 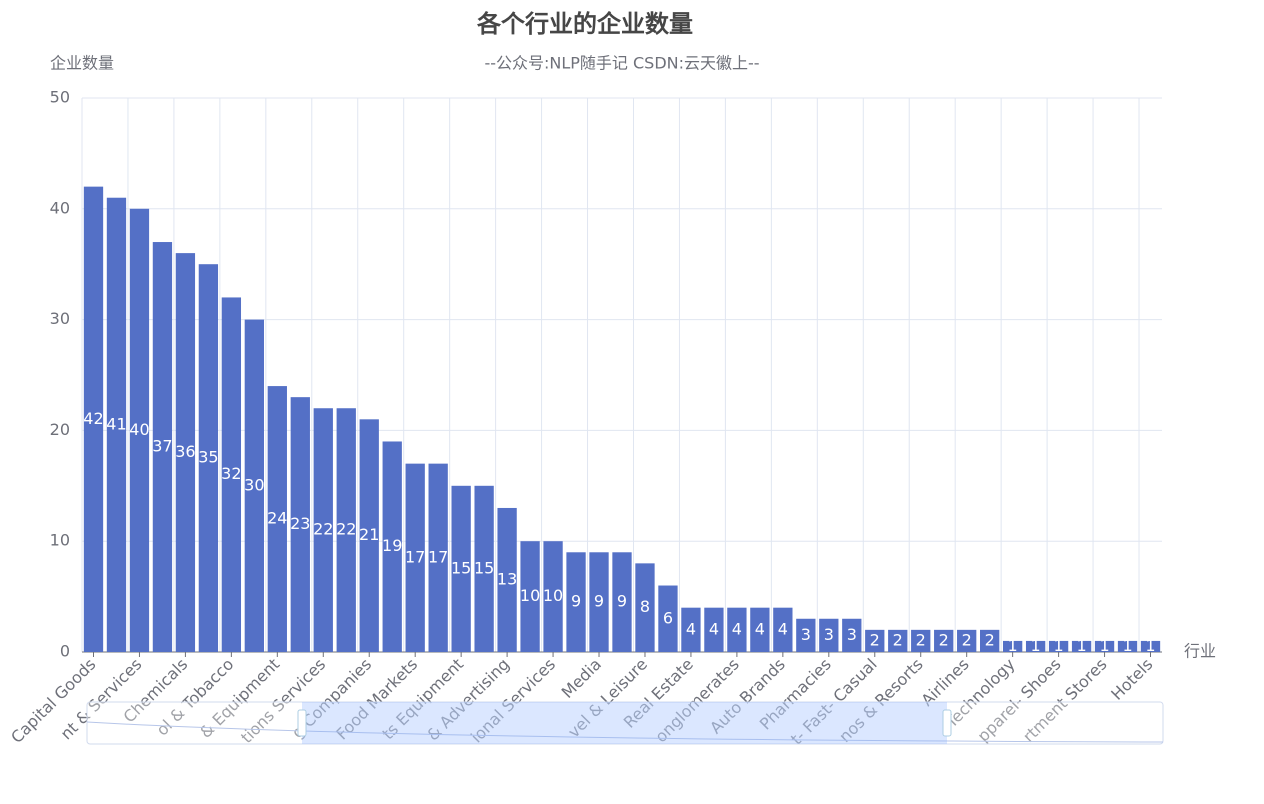 I want to click on data-label: 24, so click(x=277, y=518).